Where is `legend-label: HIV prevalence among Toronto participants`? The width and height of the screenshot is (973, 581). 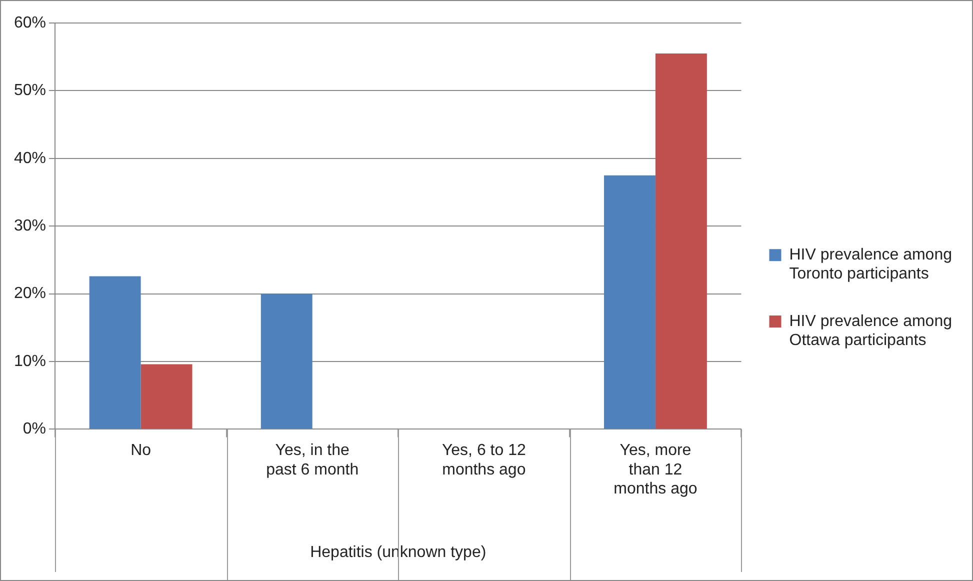 legend-label: HIV prevalence among Toronto participants is located at coordinates (870, 264).